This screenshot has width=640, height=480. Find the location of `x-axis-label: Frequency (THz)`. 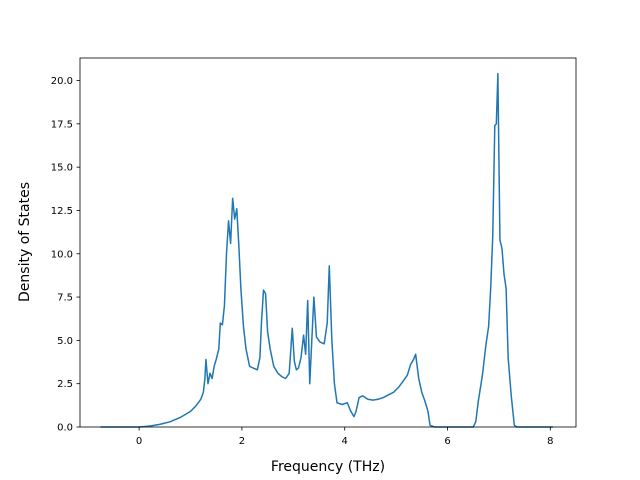

x-axis-label: Frequency (THz) is located at coordinates (328, 467).